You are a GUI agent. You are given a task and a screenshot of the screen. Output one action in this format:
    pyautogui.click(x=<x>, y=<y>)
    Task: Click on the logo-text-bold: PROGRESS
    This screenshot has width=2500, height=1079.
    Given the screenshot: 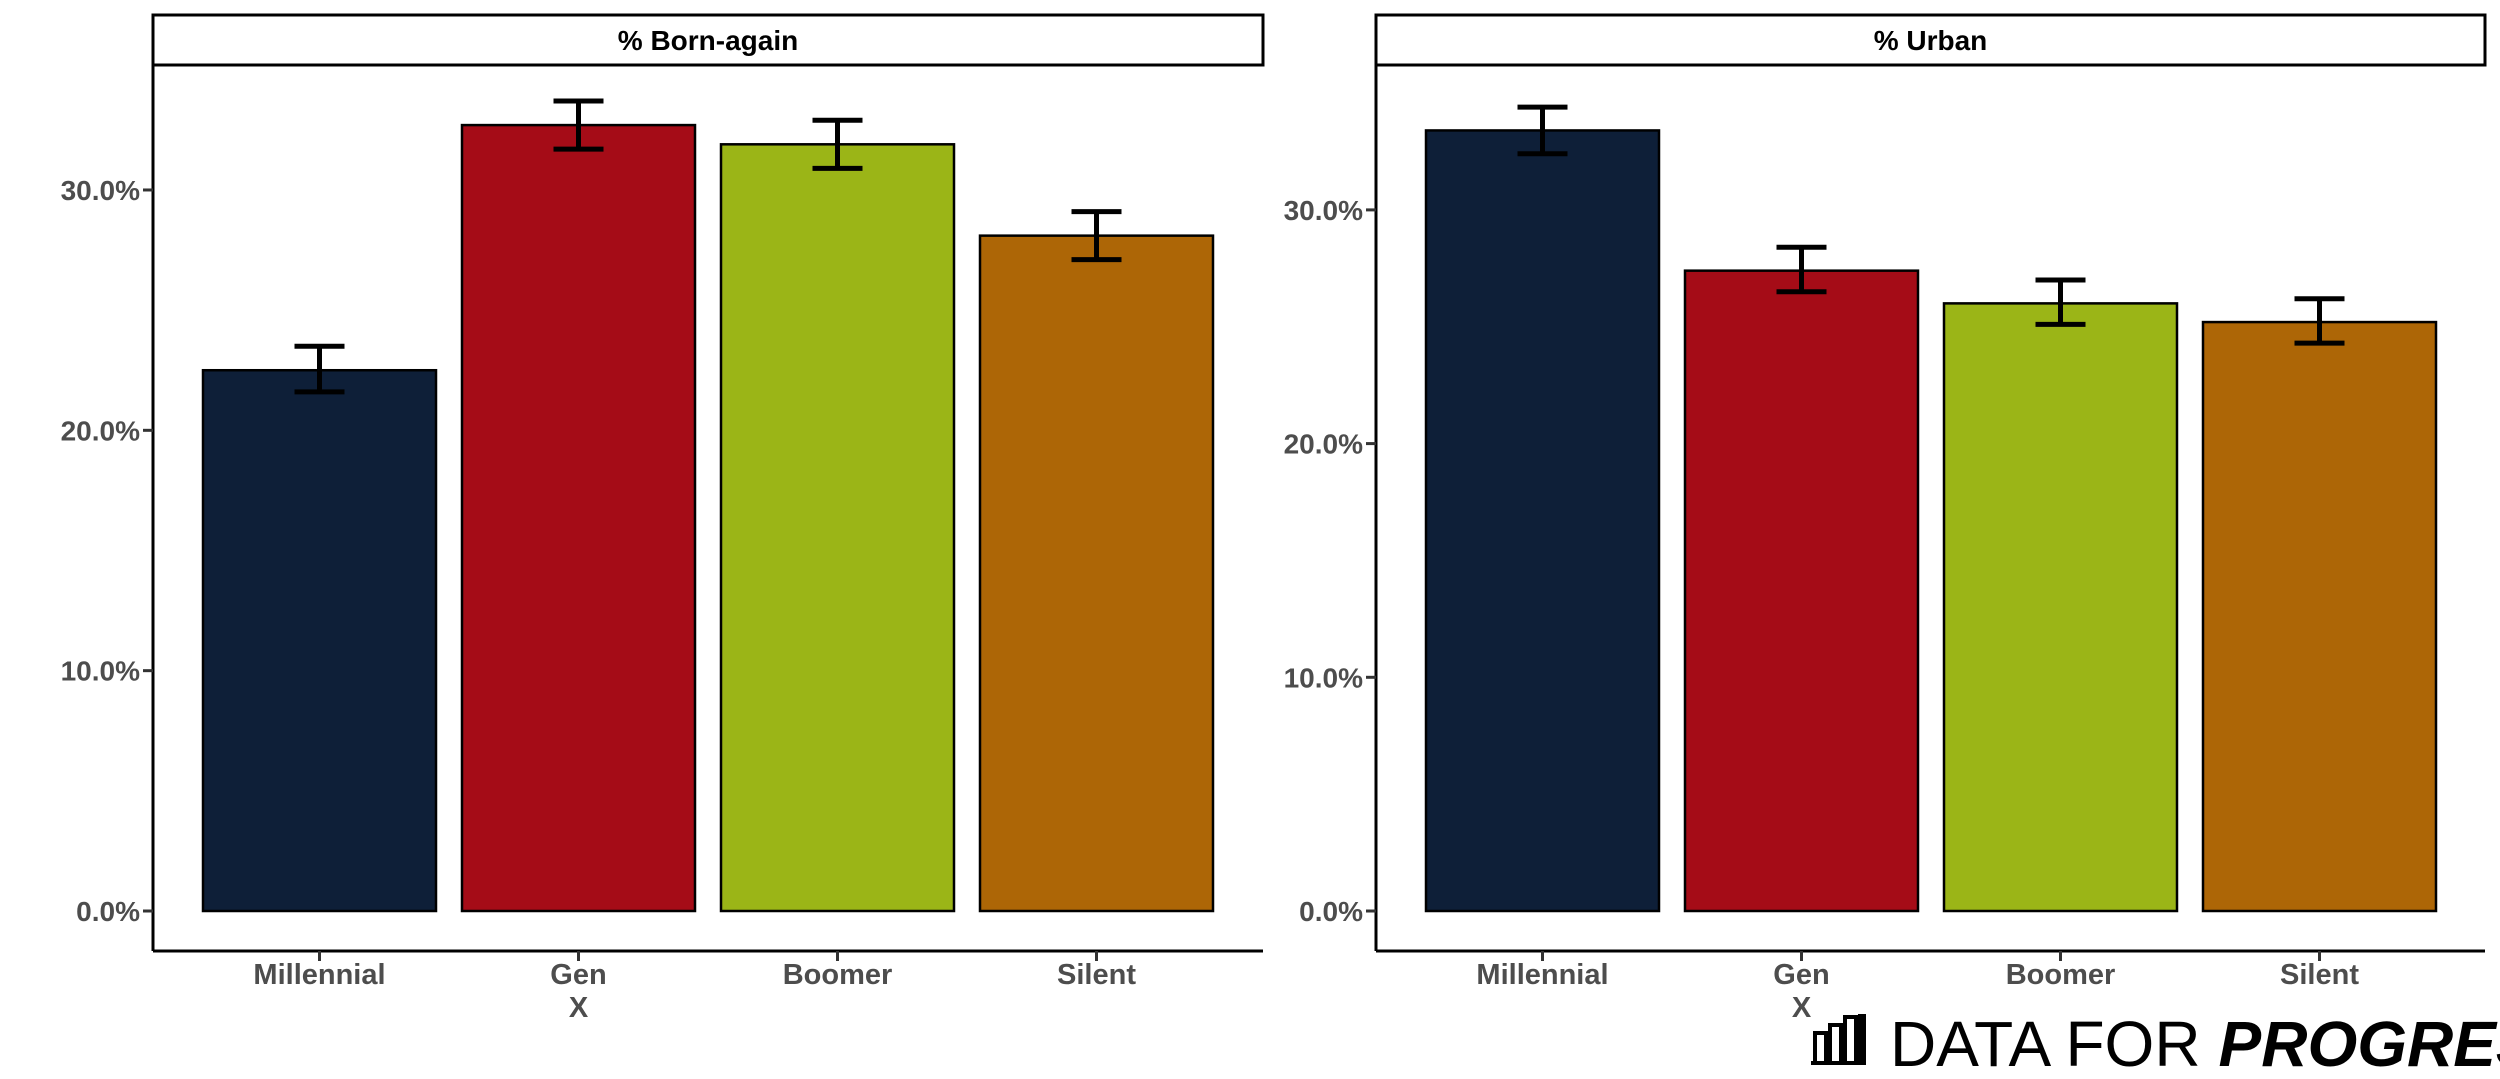 What is the action you would take?
    pyautogui.click(x=2359, y=1043)
    